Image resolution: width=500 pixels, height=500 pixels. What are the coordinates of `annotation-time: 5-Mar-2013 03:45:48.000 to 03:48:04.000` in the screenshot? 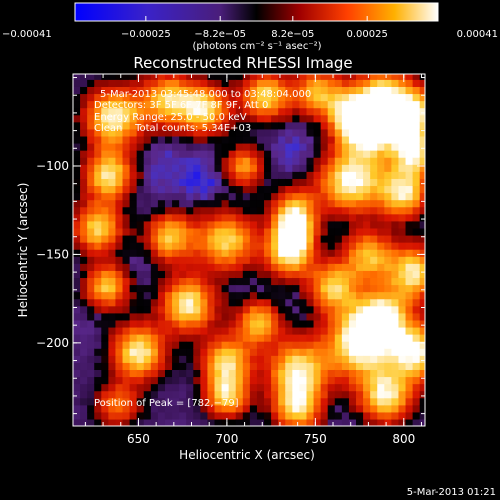 It's located at (205, 94).